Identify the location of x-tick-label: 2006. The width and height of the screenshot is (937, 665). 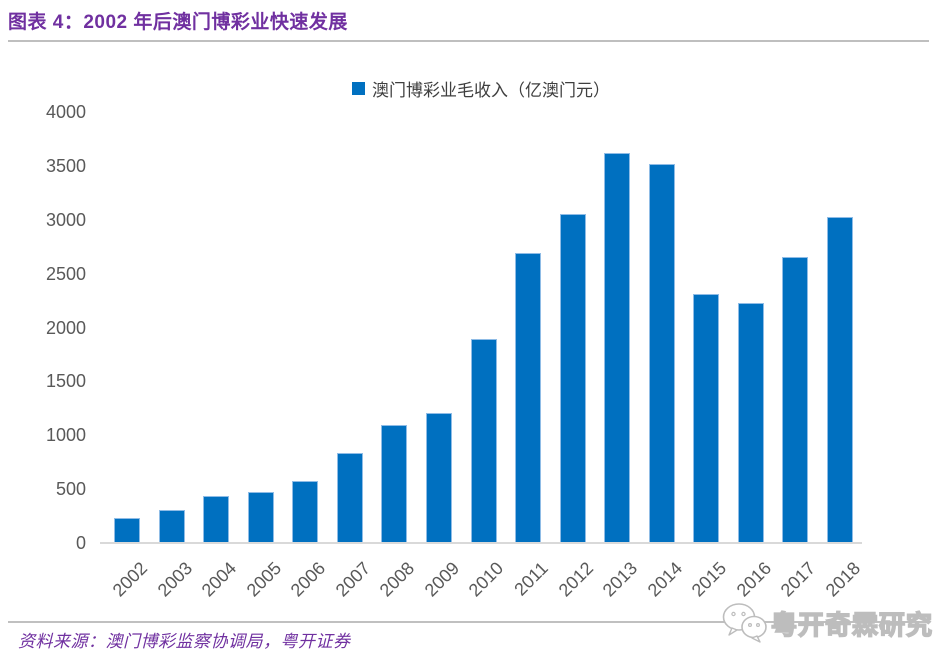
(308, 579).